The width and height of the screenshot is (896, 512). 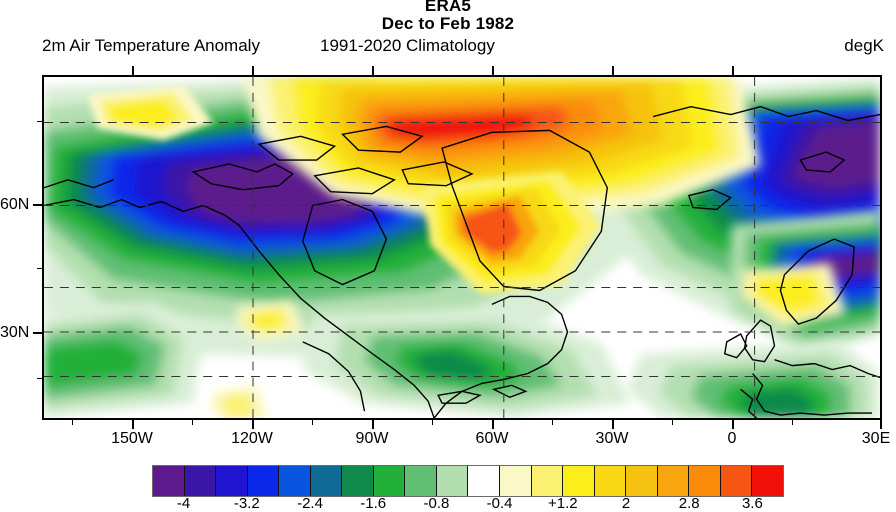 I want to click on x-tick-minor-15e, so click(x=792, y=422).